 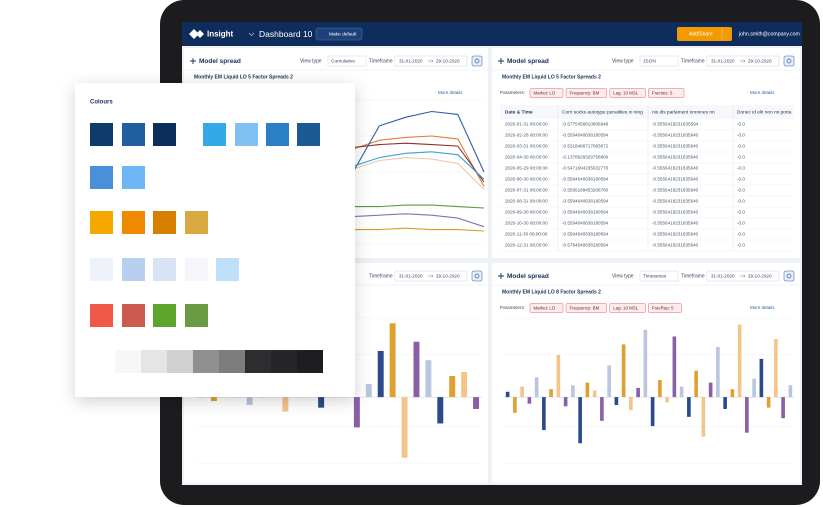 I want to click on make-default-button, so click(x=339, y=34).